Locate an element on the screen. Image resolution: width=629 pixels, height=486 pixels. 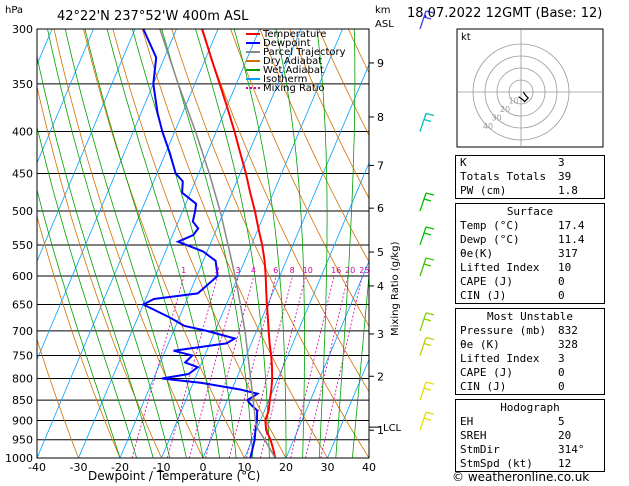
surface-value: 317 is located at coordinates (568, 253).